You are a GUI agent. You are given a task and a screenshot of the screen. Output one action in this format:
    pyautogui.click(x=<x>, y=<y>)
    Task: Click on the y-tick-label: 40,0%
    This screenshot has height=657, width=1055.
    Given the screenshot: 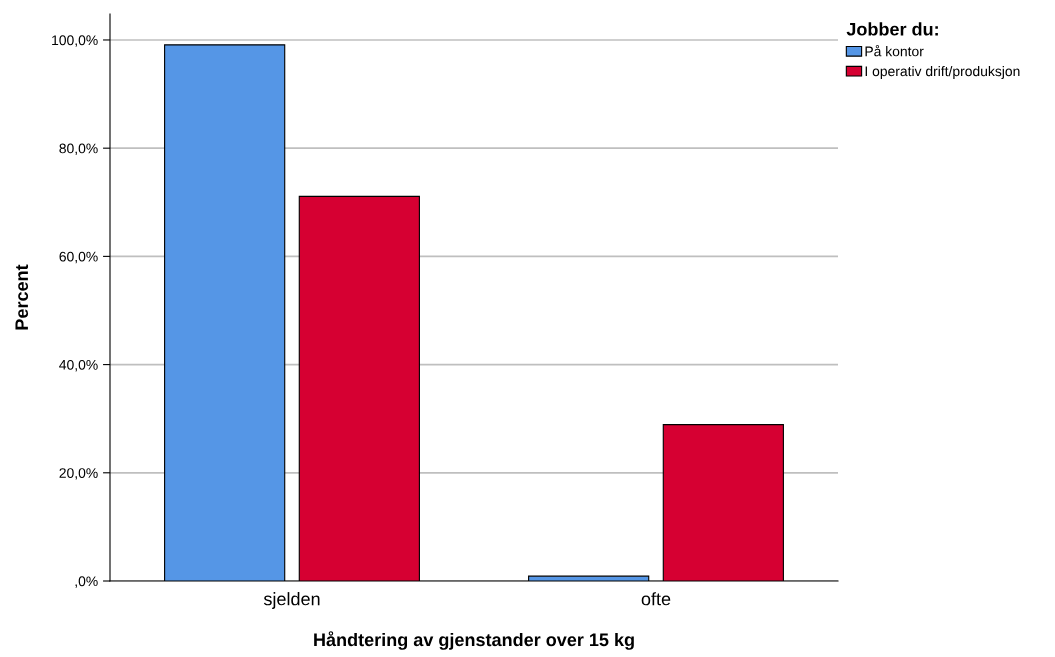 What is the action you would take?
    pyautogui.click(x=78, y=365)
    